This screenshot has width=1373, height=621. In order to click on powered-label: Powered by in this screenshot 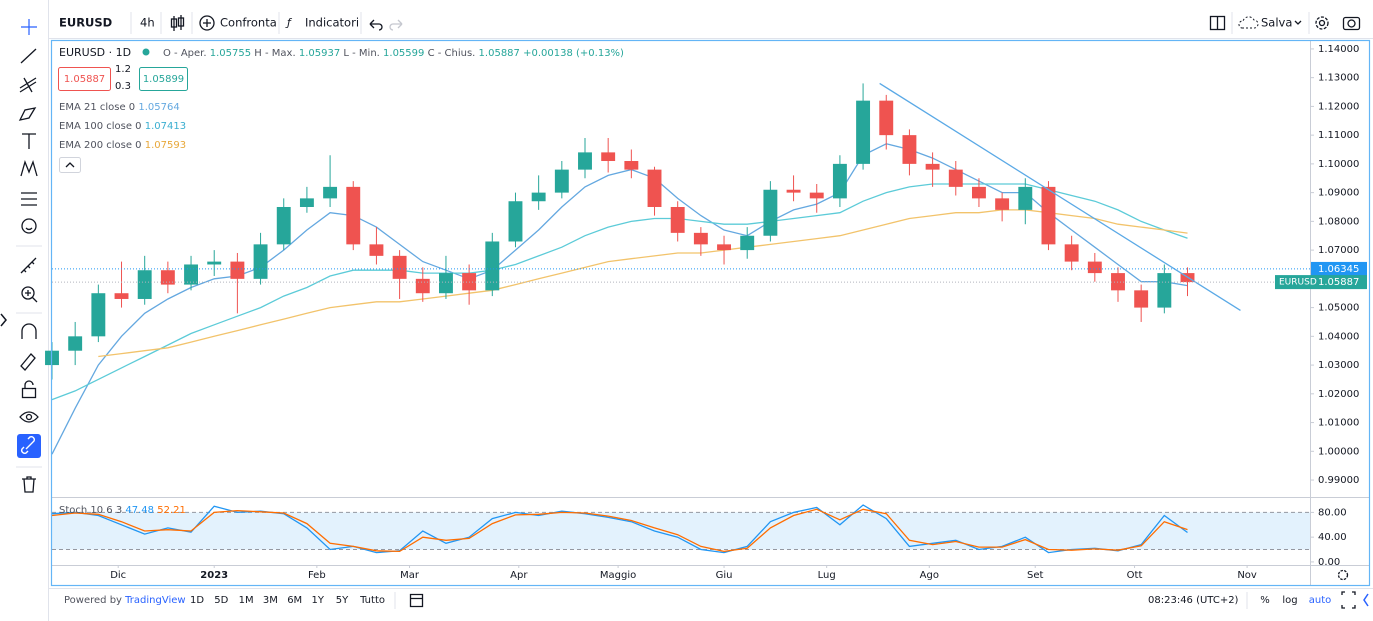, I will do `click(93, 600)`.